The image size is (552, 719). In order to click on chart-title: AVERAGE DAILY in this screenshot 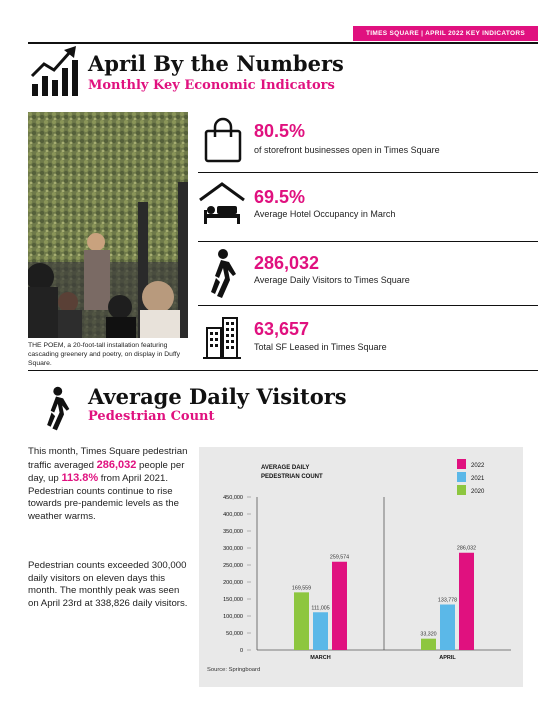, I will do `click(285, 468)`.